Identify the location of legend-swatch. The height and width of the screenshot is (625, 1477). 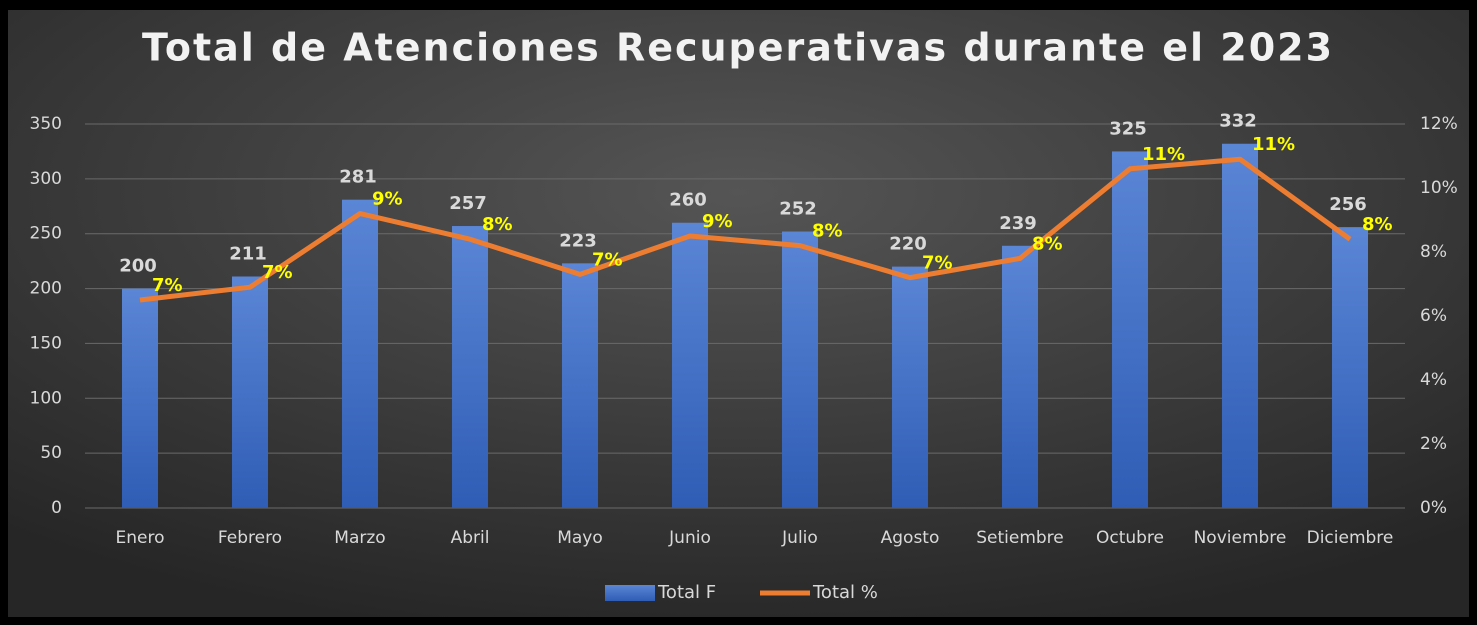
(630, 593).